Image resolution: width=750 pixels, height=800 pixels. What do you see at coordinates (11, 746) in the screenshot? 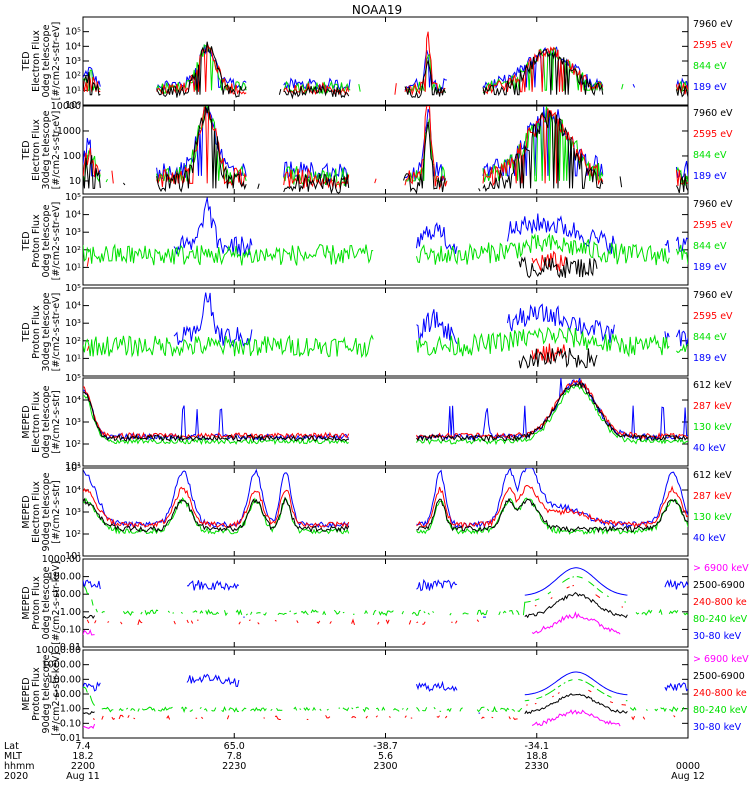
I see `x-row-label: Lat` at bounding box center [11, 746].